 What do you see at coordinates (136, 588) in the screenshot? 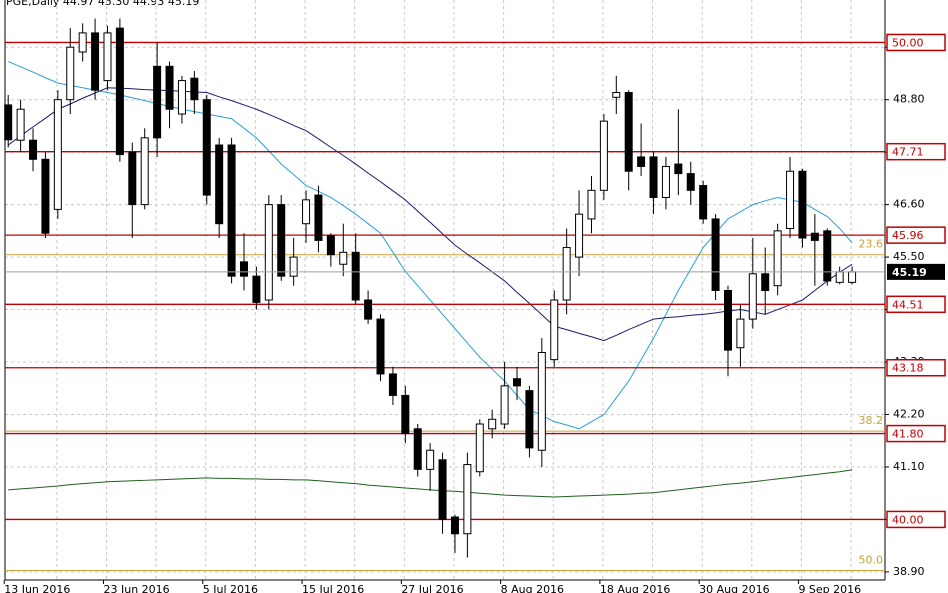
I see `x-tick-label: 23 Jun 2016` at bounding box center [136, 588].